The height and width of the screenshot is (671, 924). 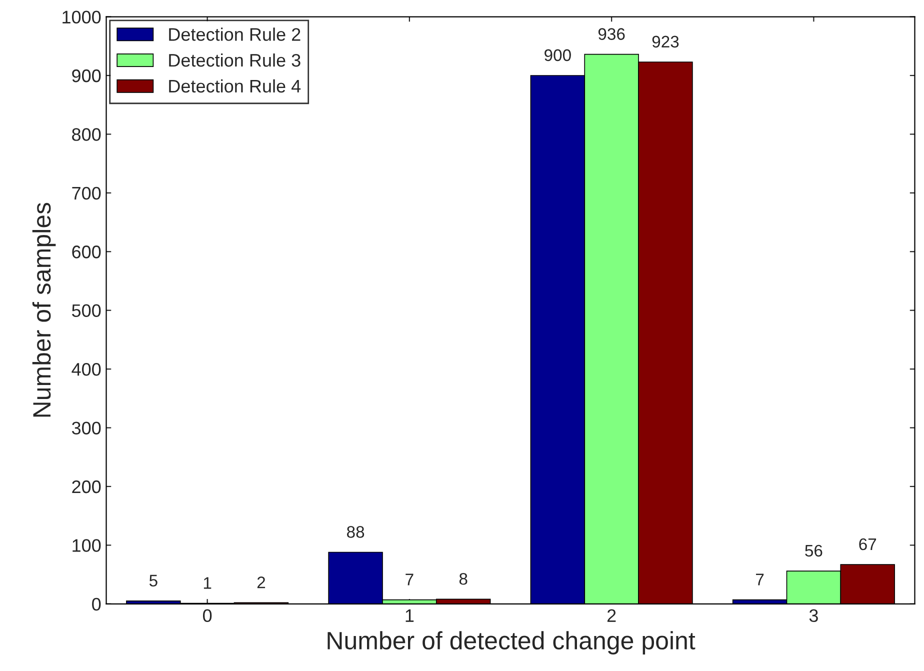 I want to click on legend-label: Detection Rule 2, so click(x=234, y=34).